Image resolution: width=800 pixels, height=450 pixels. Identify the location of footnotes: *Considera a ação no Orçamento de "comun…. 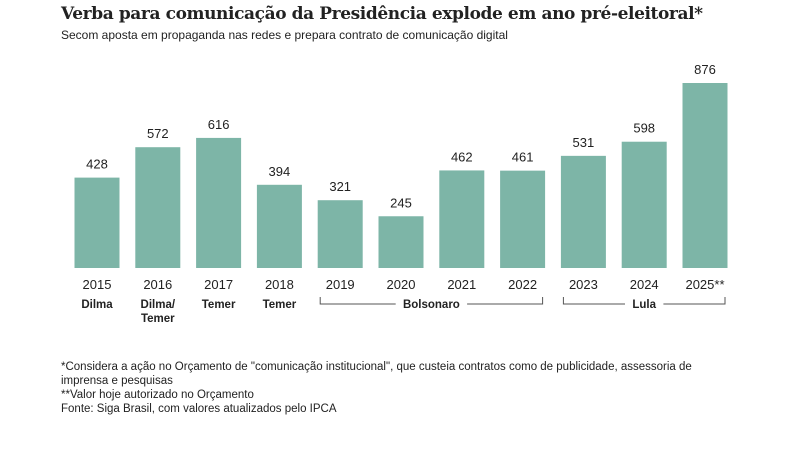
(401, 388).